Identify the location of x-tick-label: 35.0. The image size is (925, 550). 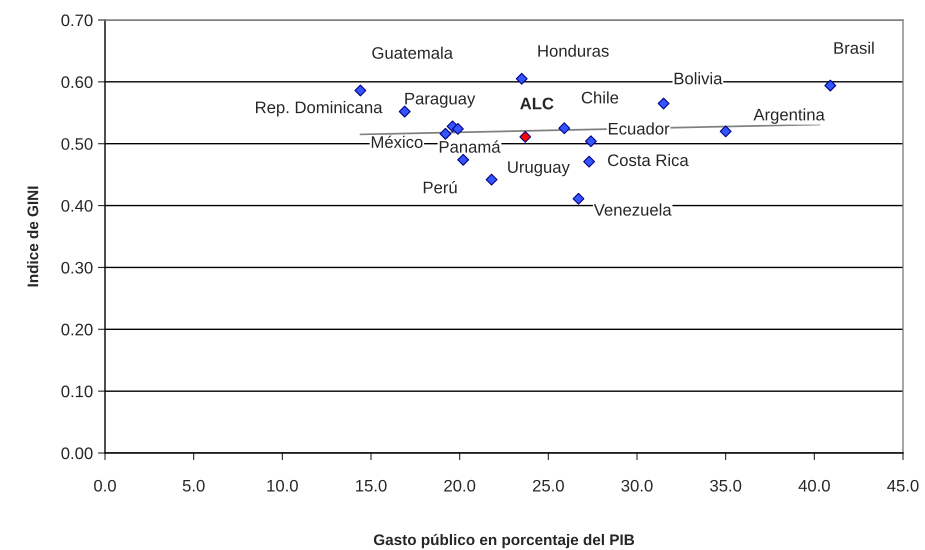
(726, 486).